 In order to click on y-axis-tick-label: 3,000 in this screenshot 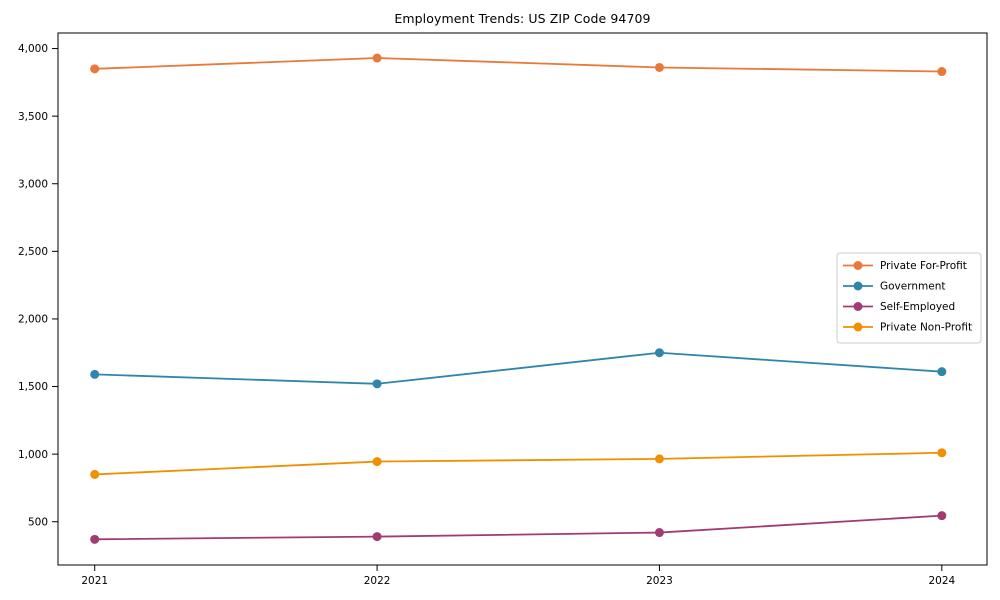, I will do `click(33, 184)`.